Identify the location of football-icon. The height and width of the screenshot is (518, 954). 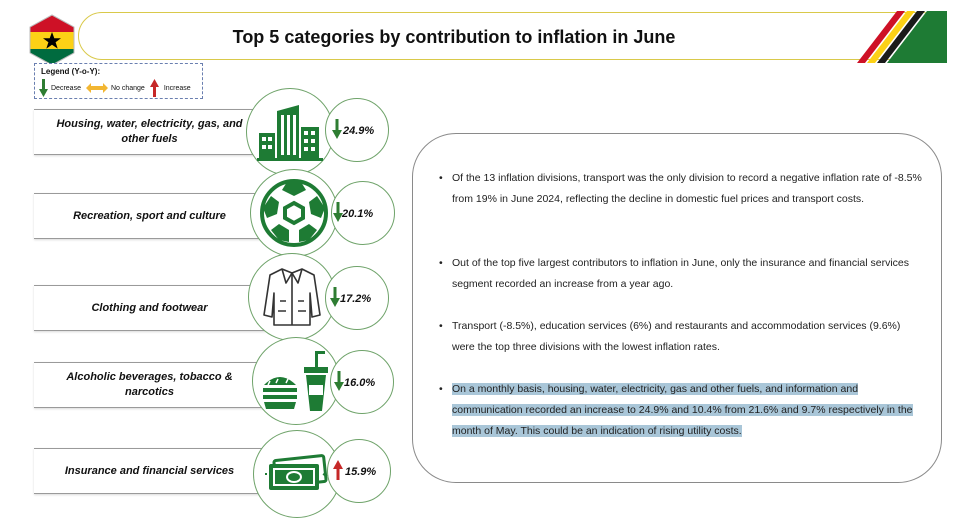
(294, 213).